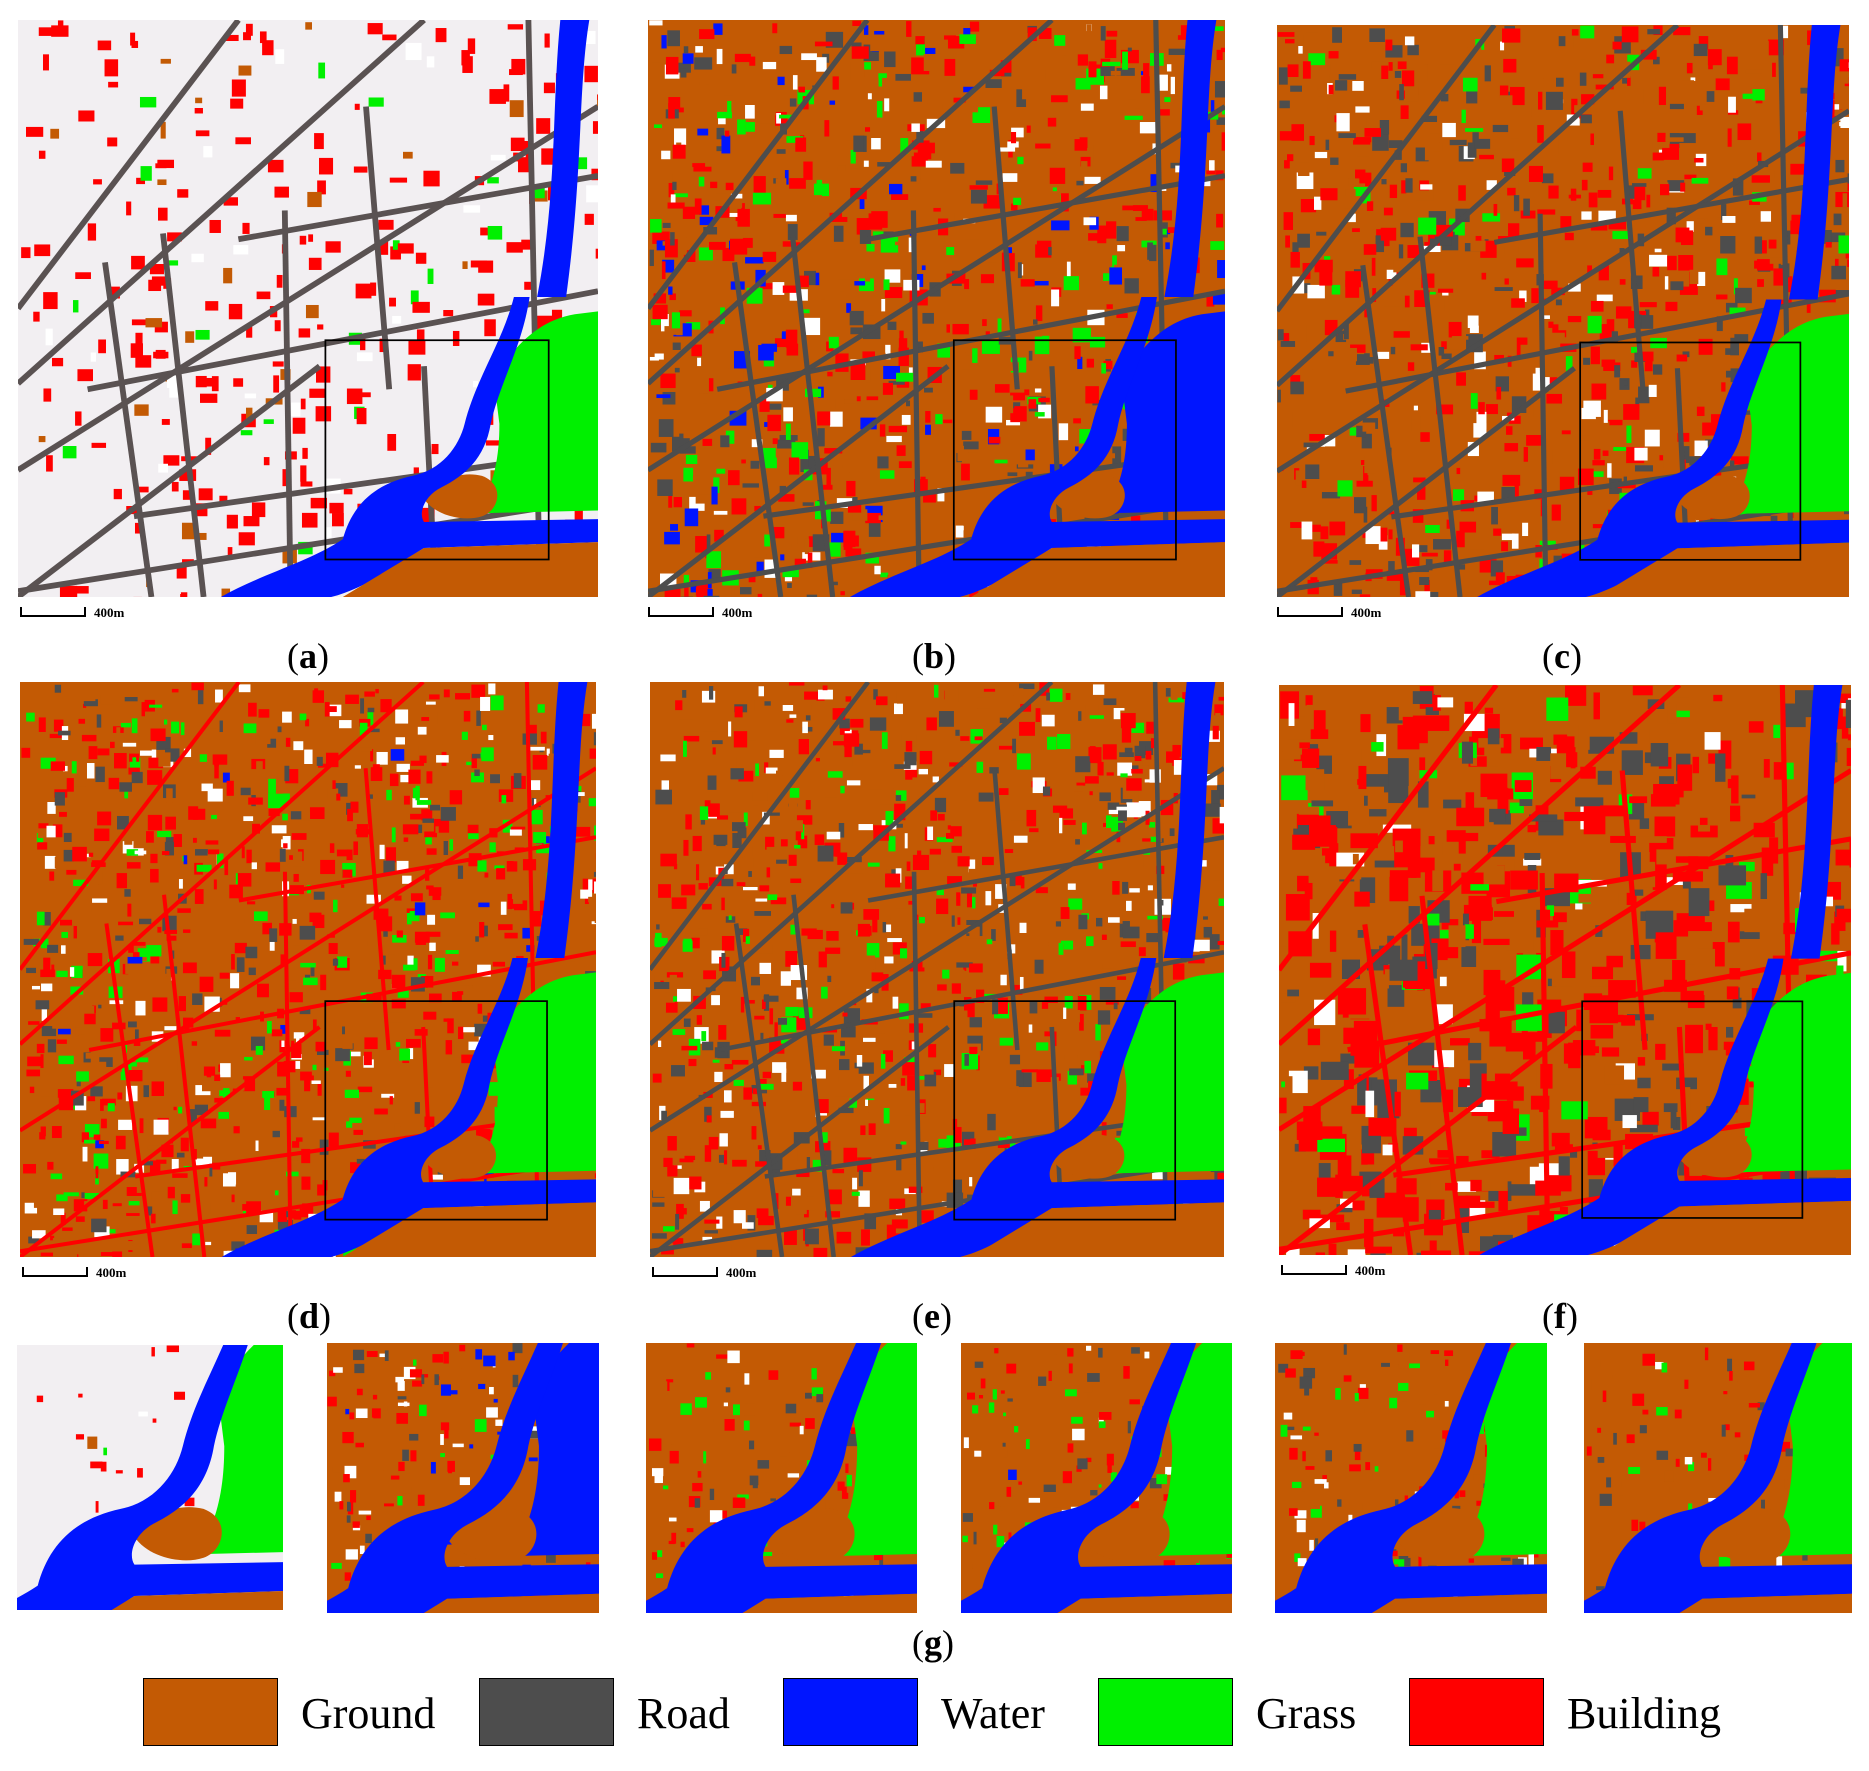 The width and height of the screenshot is (1869, 1771). I want to click on caption-d: (d), so click(309, 1316).